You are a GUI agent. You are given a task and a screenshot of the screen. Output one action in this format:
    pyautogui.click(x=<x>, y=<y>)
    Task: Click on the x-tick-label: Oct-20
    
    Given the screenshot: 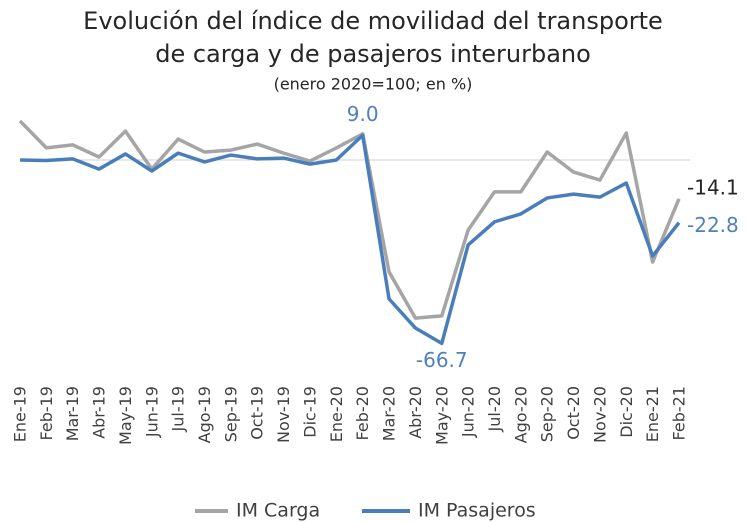 What is the action you would take?
    pyautogui.click(x=573, y=413)
    